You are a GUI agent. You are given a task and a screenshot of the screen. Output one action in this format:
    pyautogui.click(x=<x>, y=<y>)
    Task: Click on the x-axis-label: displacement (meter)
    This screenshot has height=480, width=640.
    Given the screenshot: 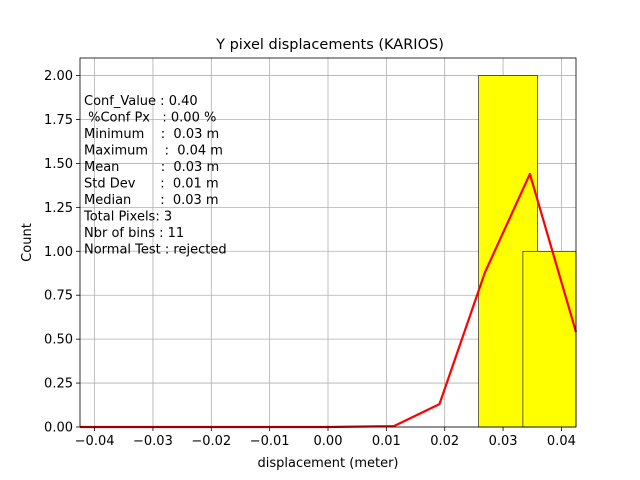 What is the action you would take?
    pyautogui.click(x=328, y=463)
    